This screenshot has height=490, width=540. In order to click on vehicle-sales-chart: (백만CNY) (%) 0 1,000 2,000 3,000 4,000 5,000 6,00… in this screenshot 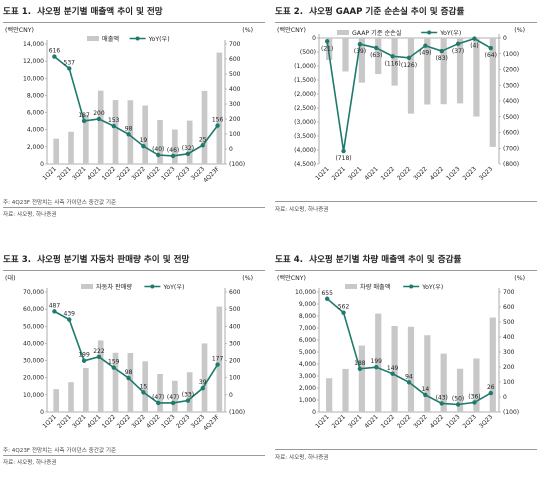, I will do `click(401, 352)`.